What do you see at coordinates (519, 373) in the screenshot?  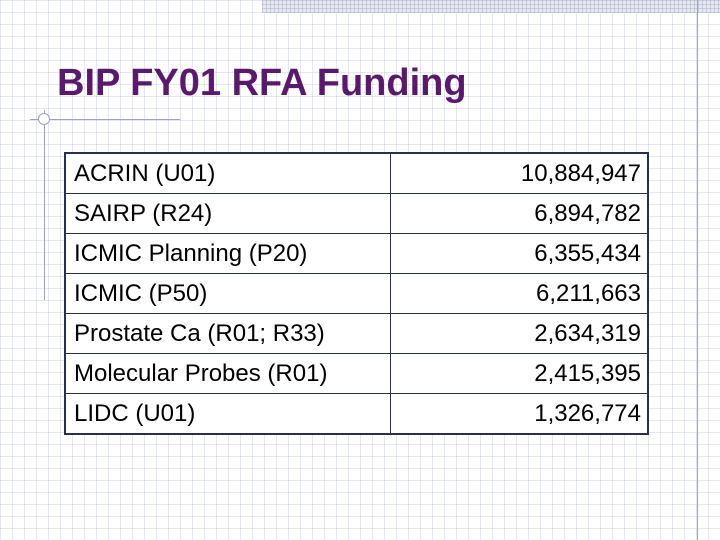 I see `funding-amount-cell: 2,415,395` at bounding box center [519, 373].